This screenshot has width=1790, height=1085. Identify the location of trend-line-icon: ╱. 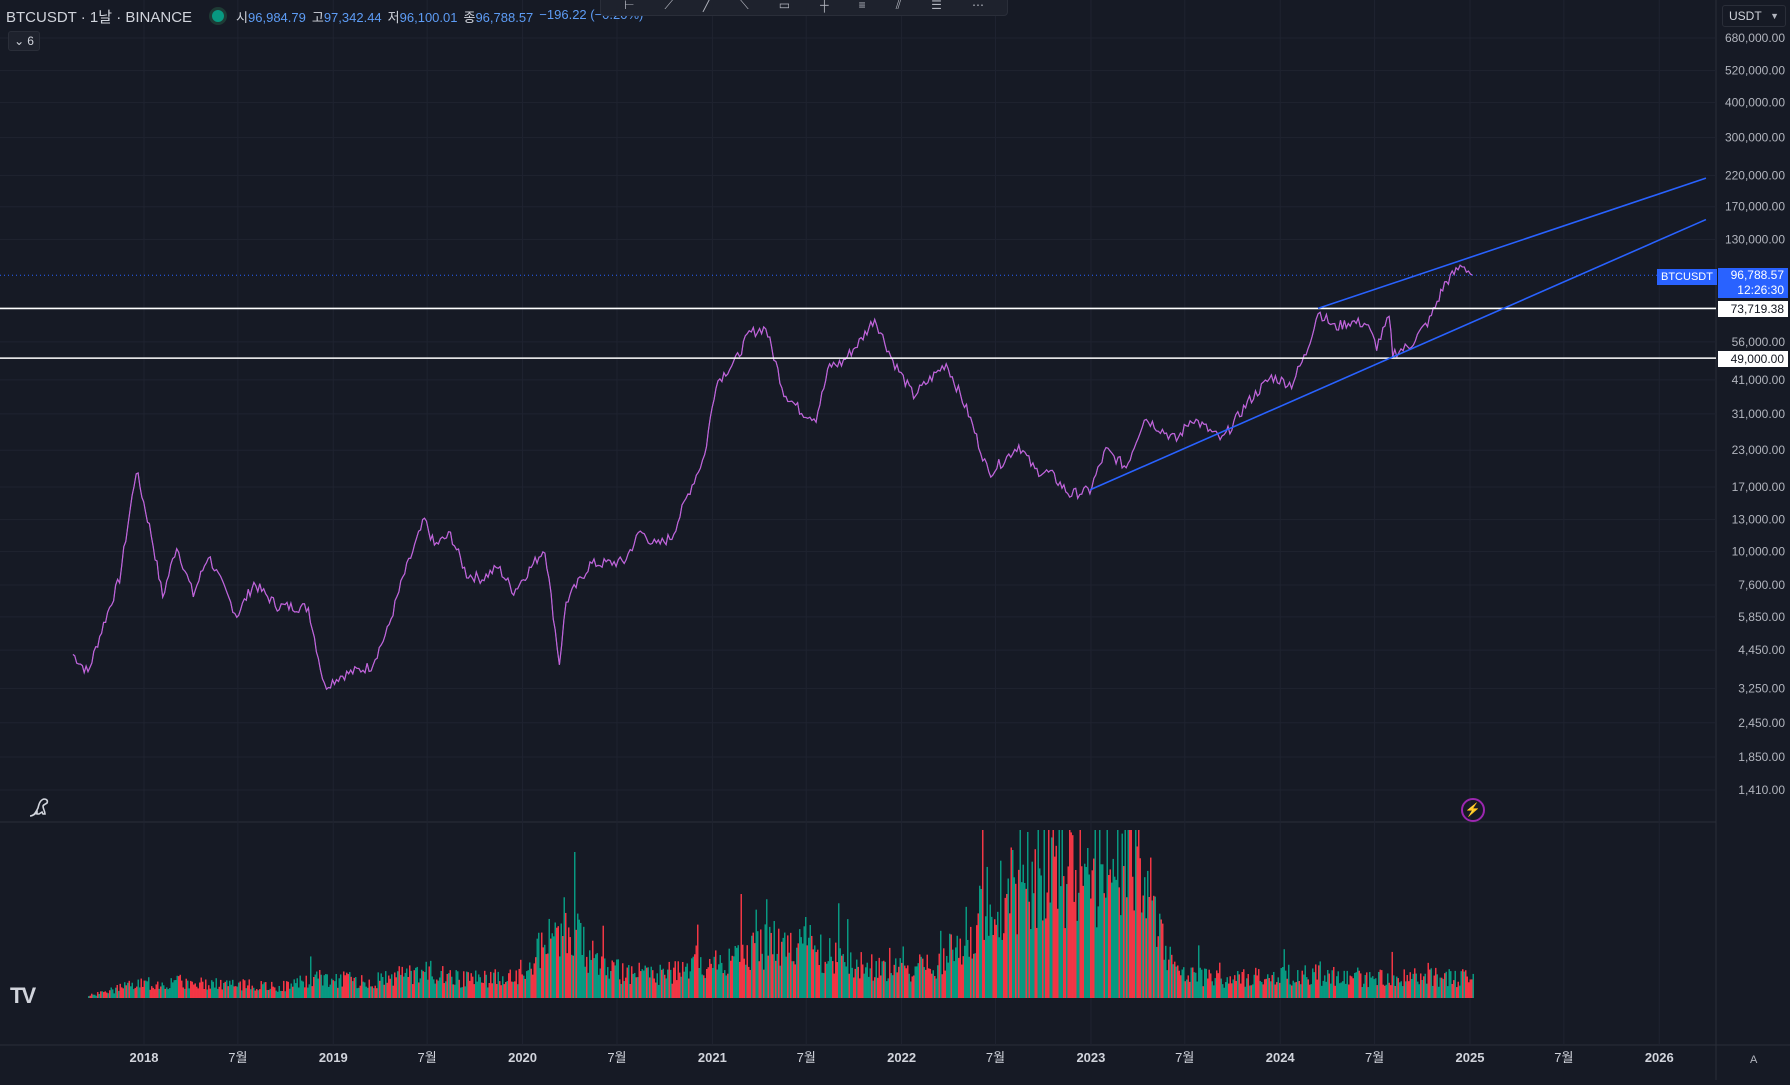
(706, 6).